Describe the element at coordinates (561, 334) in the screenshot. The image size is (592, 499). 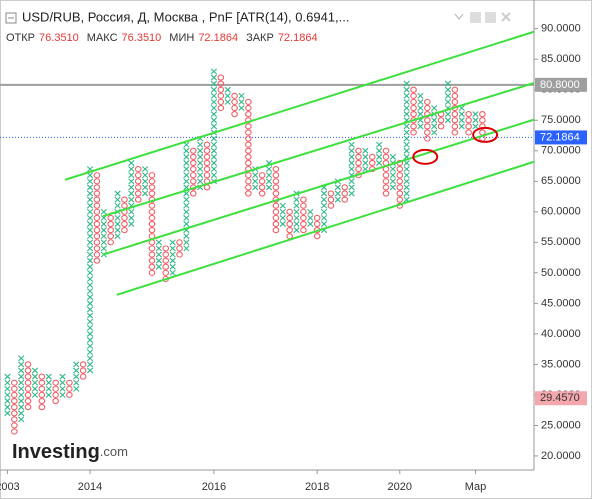
I see `y-tick-label: 40.0000` at that location.